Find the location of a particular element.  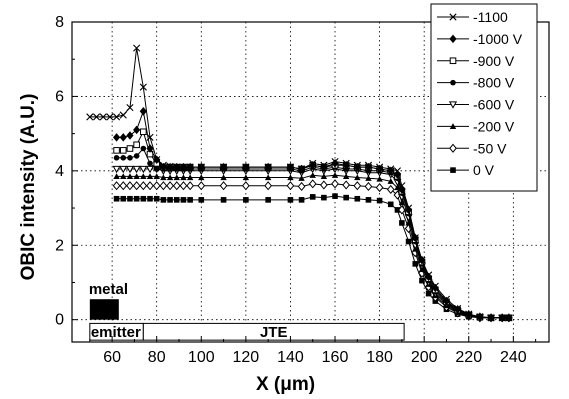

x-tick-label: 180 is located at coordinates (379, 357).